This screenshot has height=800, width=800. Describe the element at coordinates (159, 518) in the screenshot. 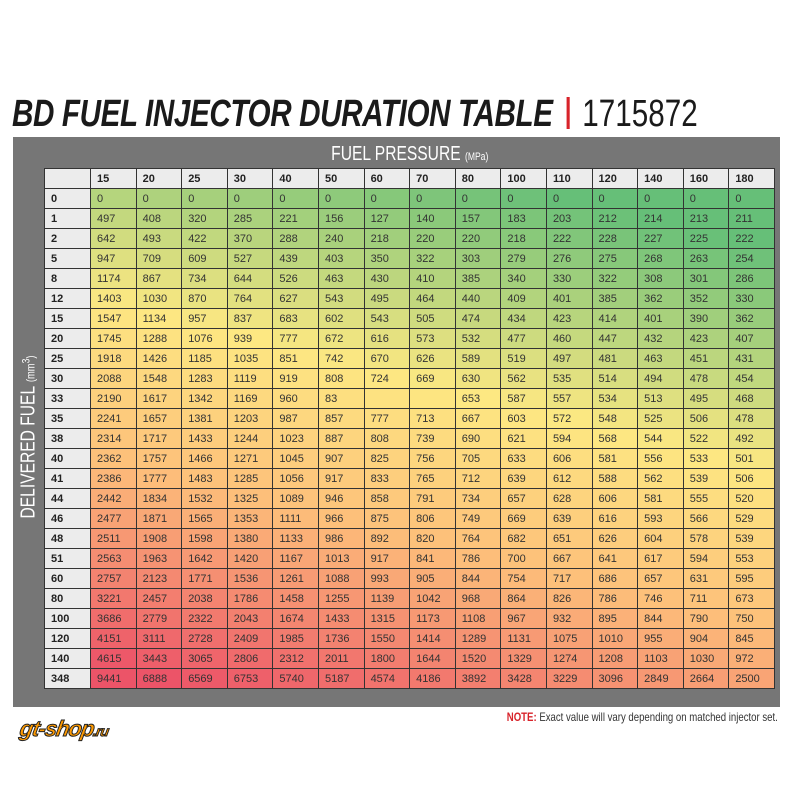

I see `data-cell: 1871` at that location.